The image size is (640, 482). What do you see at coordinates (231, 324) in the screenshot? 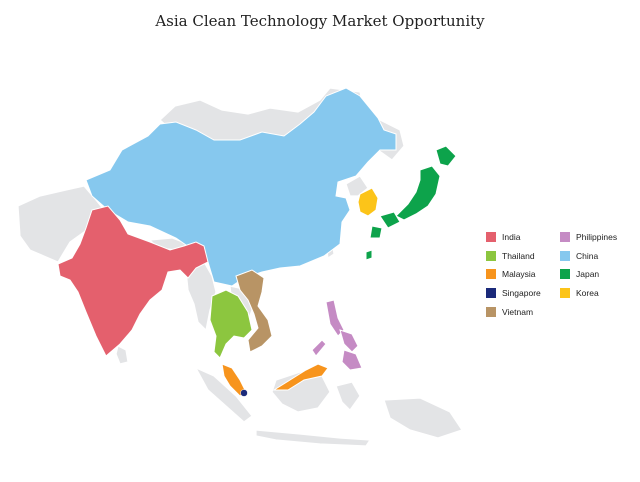
I see `thailand-region` at bounding box center [231, 324].